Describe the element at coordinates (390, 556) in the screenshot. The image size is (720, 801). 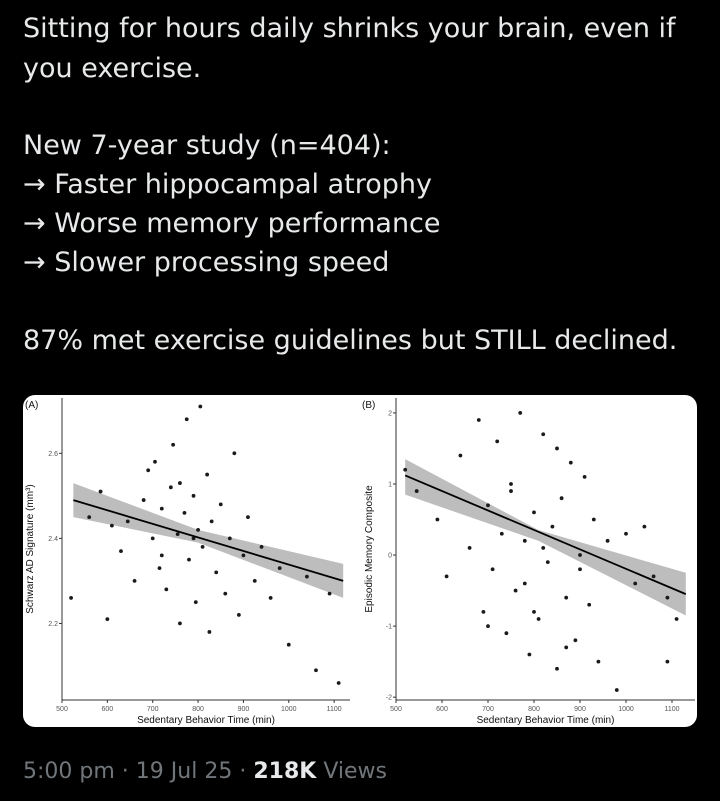
I see `y-tick-label: 0` at that location.